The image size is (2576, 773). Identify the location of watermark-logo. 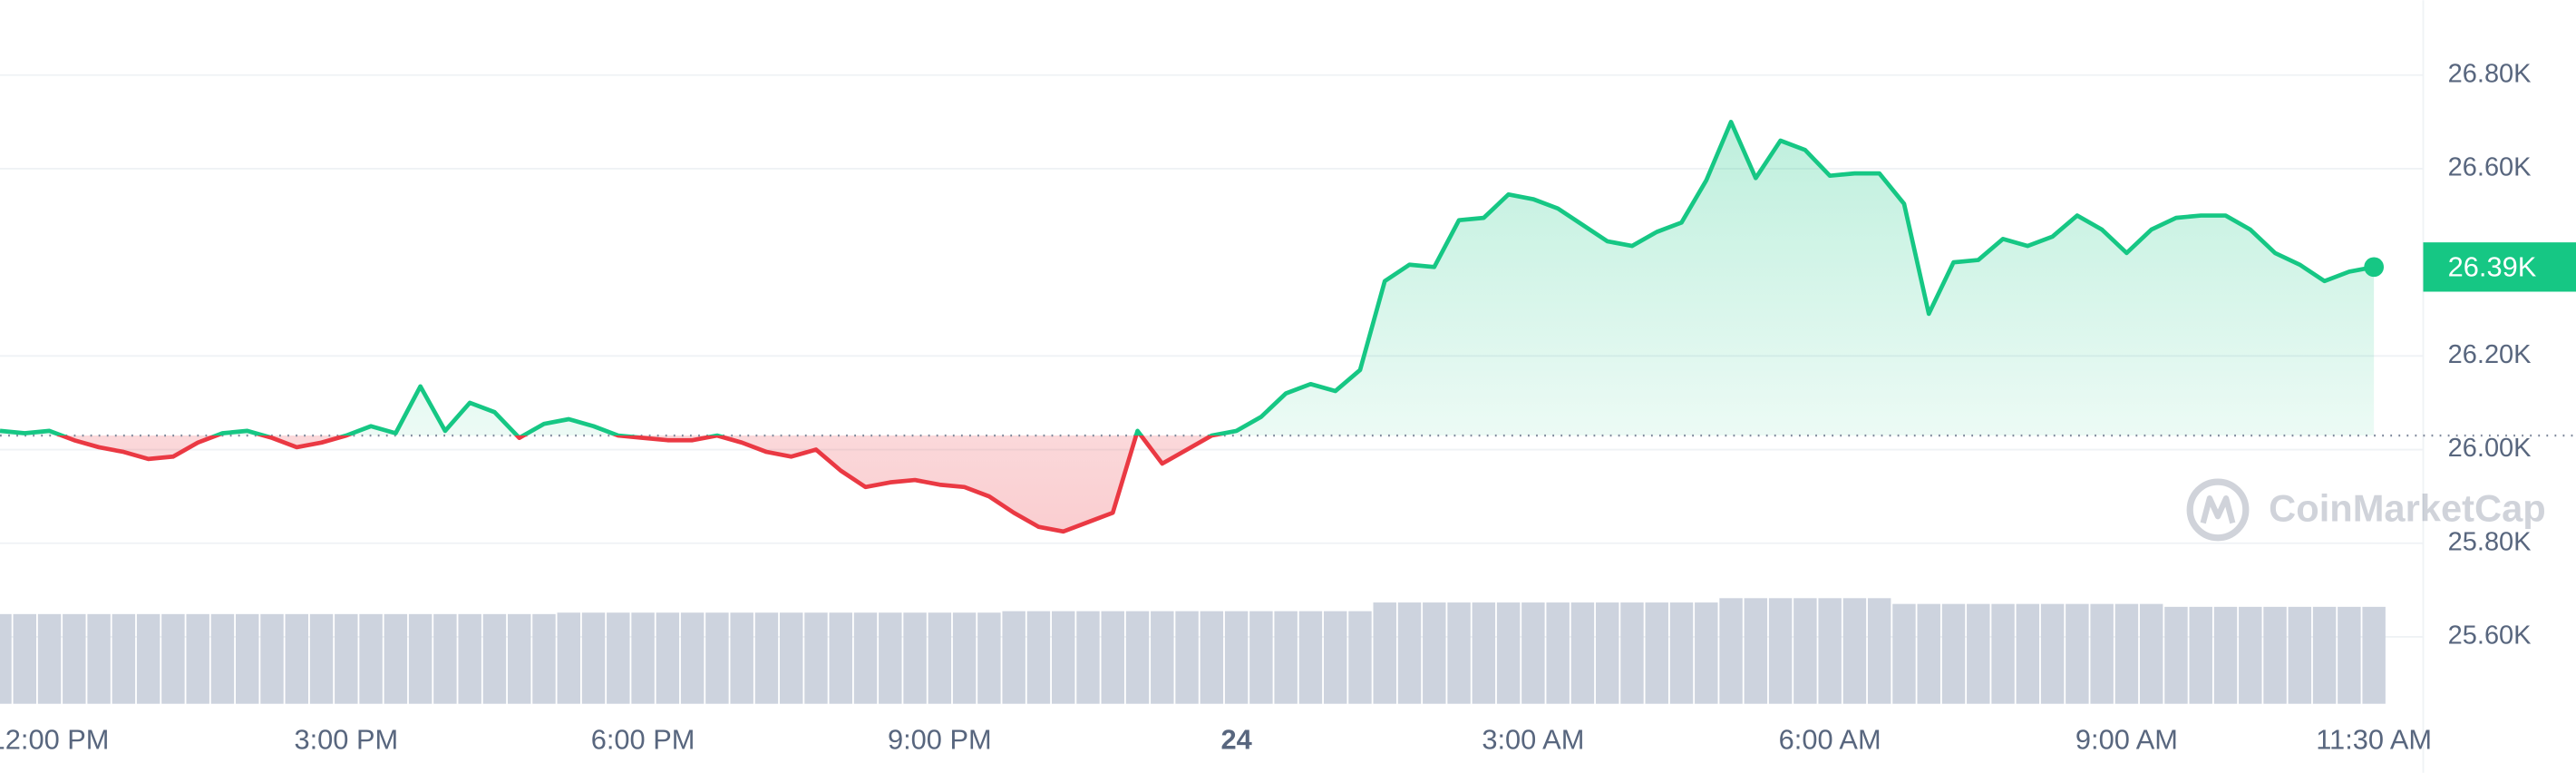
(2218, 510).